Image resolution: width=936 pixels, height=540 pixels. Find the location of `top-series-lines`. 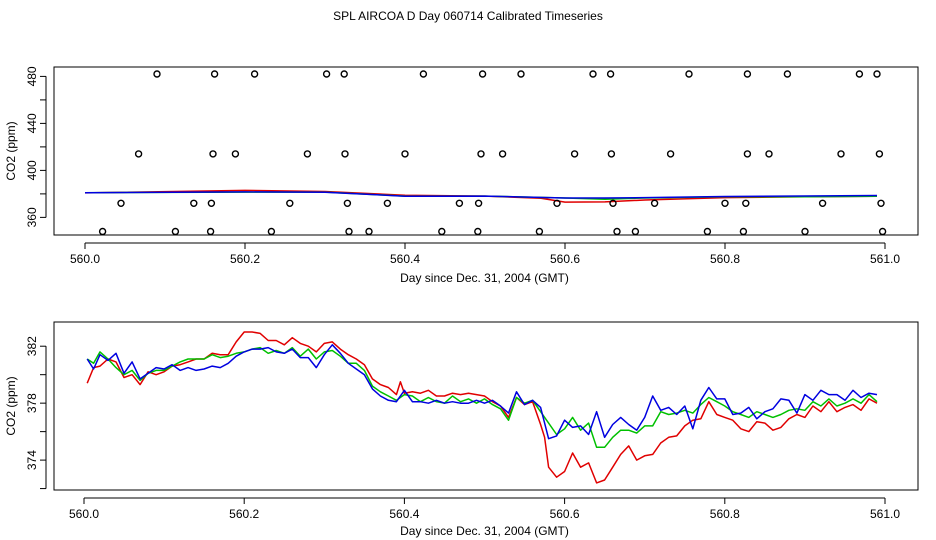

top-series-lines is located at coordinates (481, 196).